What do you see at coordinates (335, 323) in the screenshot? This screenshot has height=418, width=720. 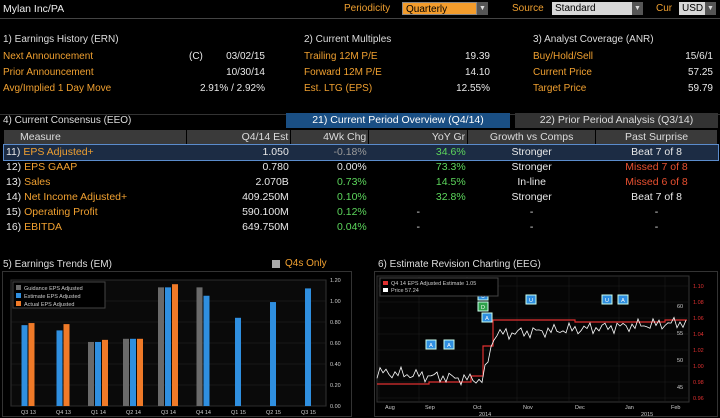 I see `y-tick-label: 0.80` at bounding box center [335, 323].